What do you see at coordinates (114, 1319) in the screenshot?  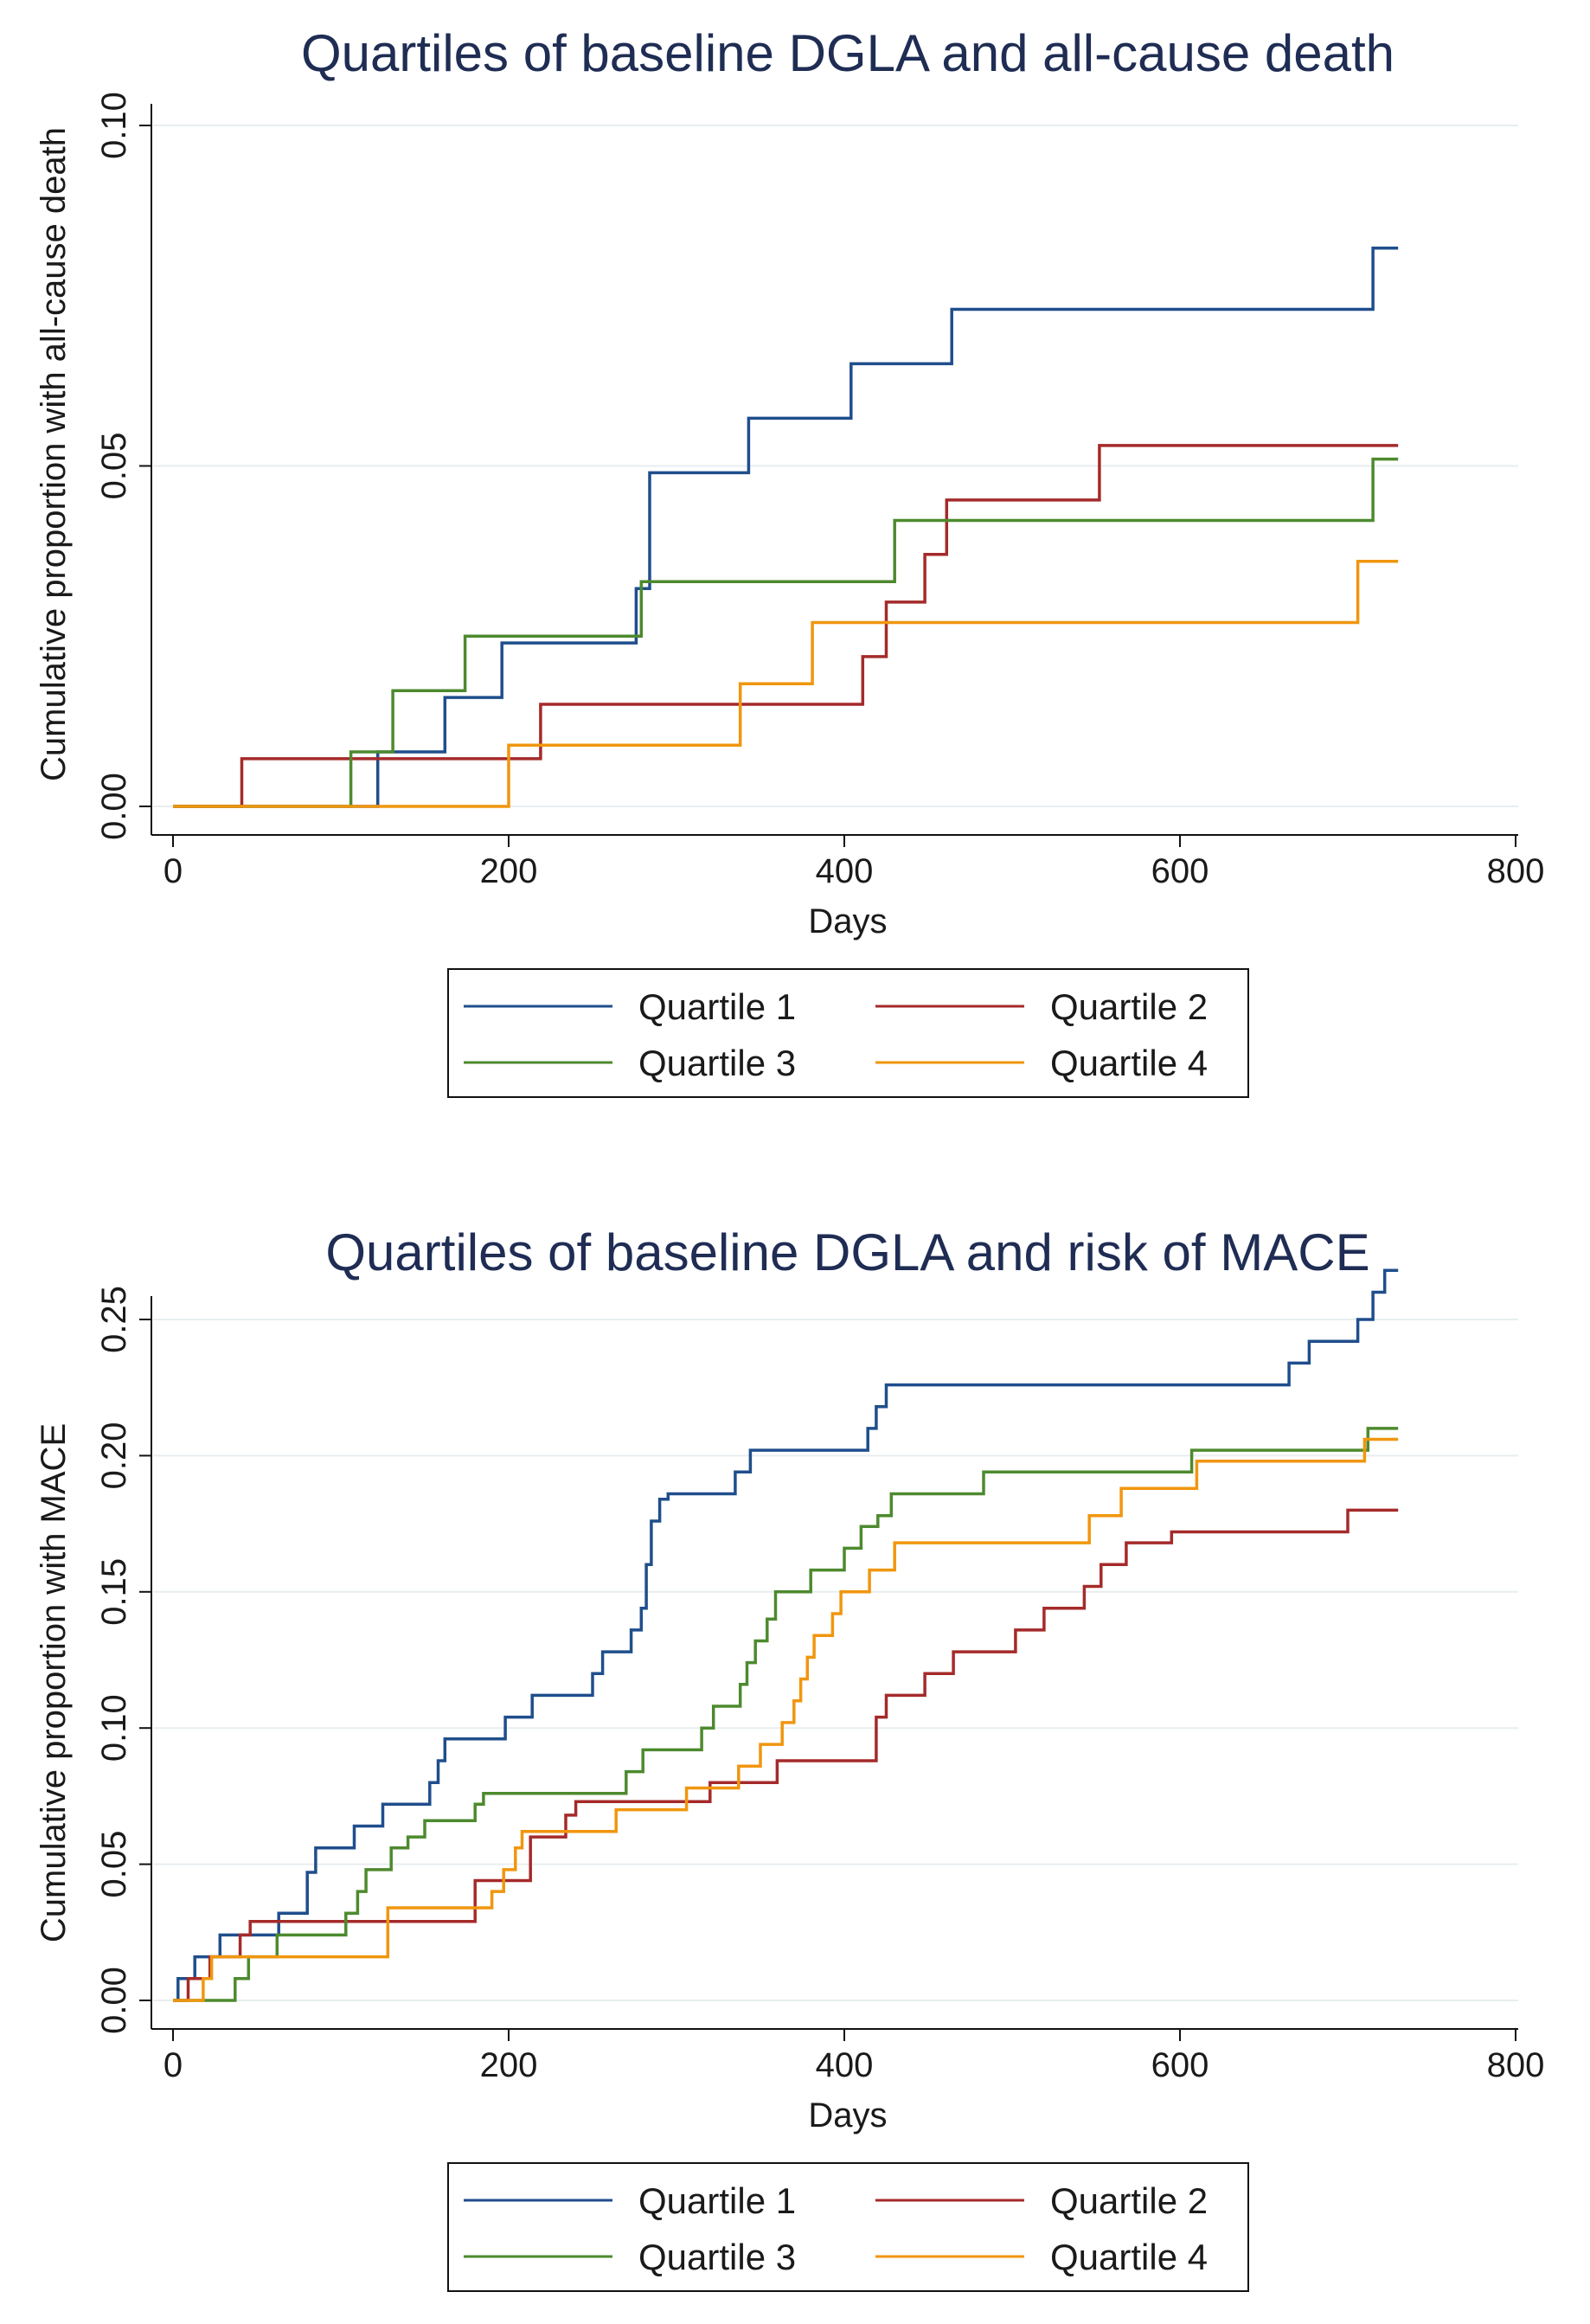 I see `y-tick-label: 0.25` at bounding box center [114, 1319].